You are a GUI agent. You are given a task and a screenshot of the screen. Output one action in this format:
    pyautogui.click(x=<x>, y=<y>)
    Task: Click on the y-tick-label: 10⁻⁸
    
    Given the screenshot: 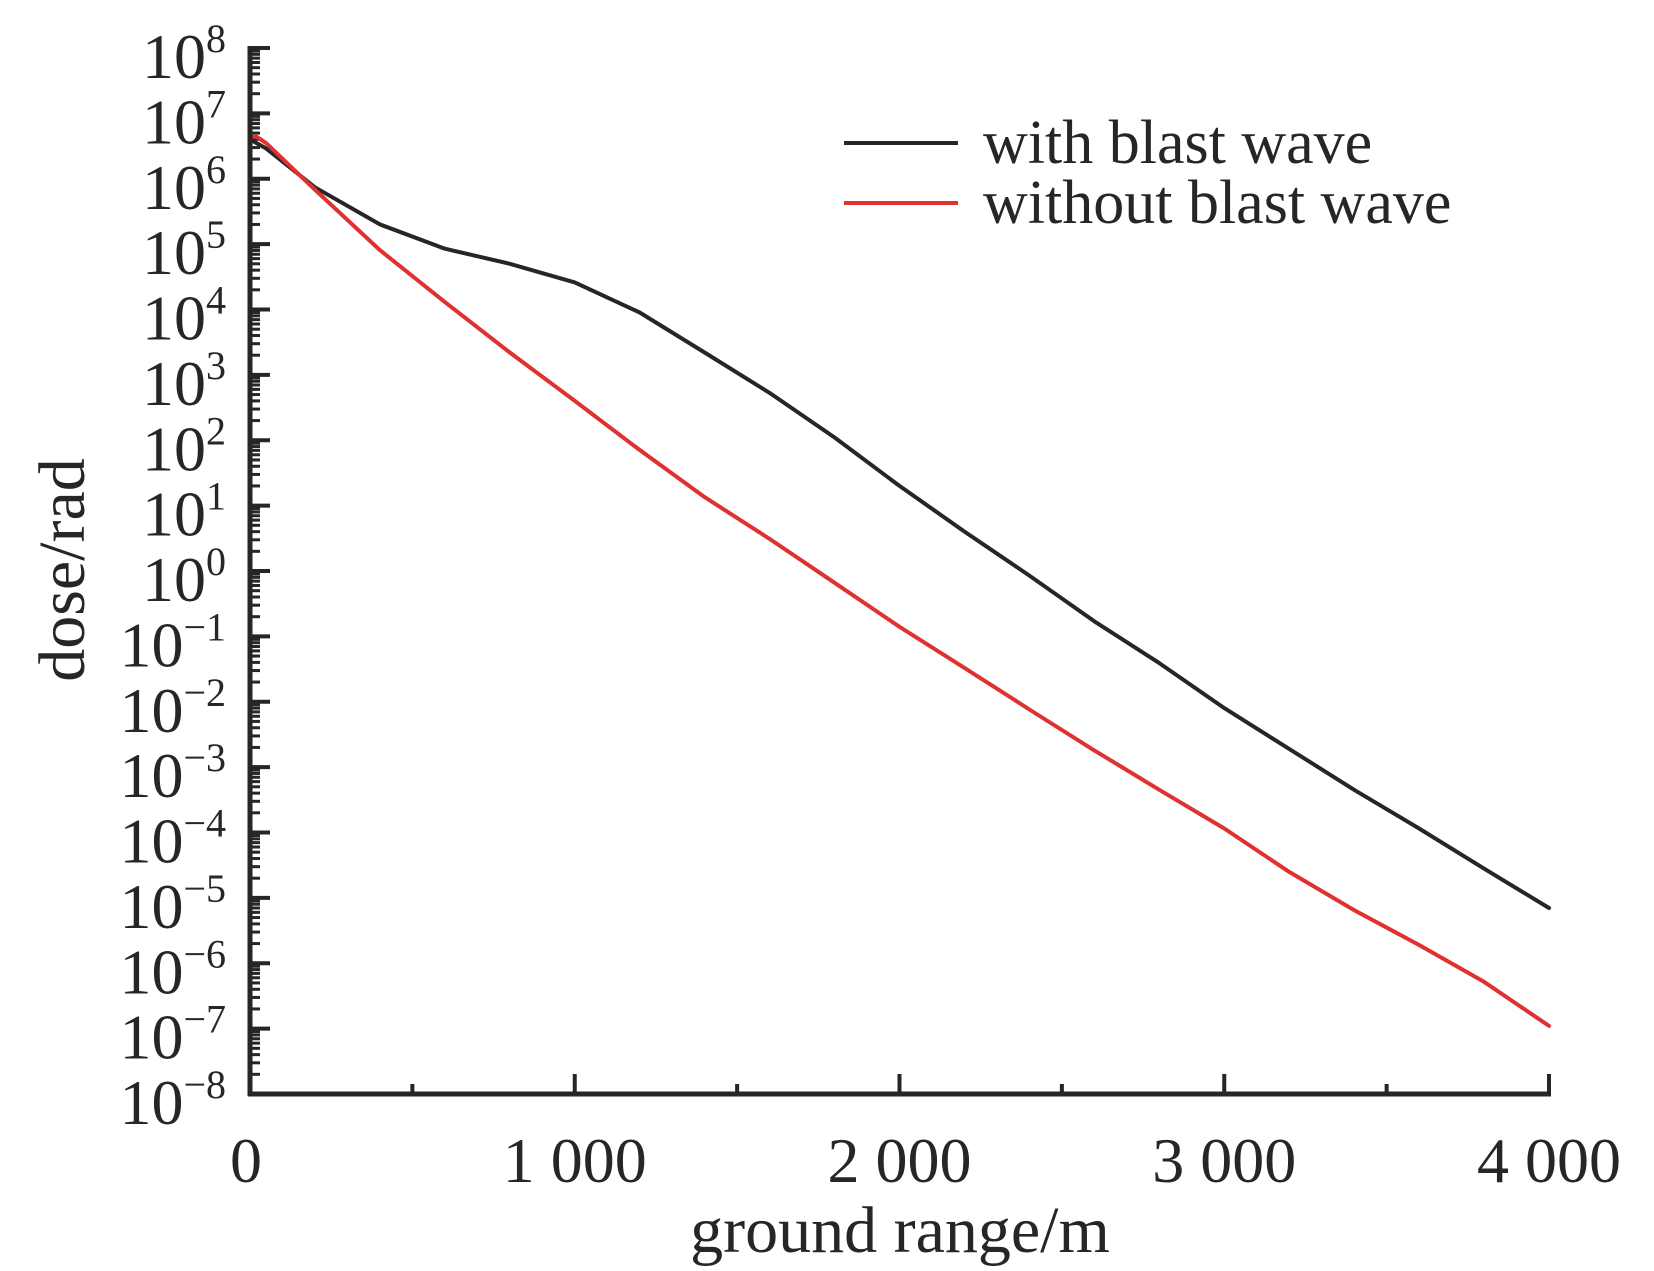 What is the action you would take?
    pyautogui.click(x=172, y=1100)
    